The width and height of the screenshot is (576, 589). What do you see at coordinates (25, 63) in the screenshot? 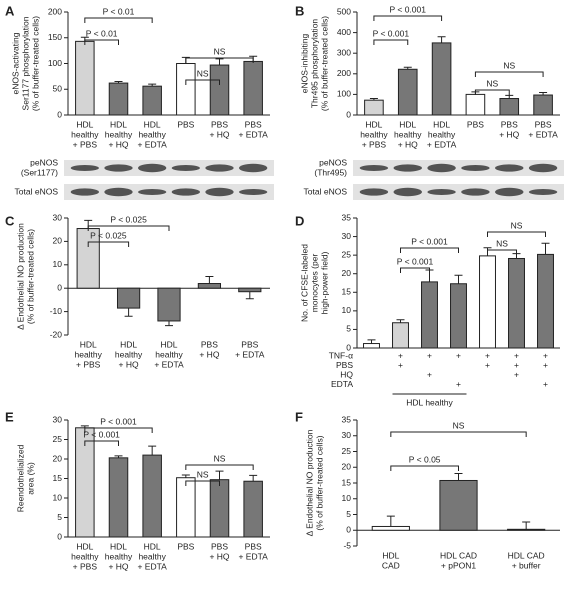
I see `y-axis-label: Ser1177 phosphorylation` at bounding box center [25, 63].